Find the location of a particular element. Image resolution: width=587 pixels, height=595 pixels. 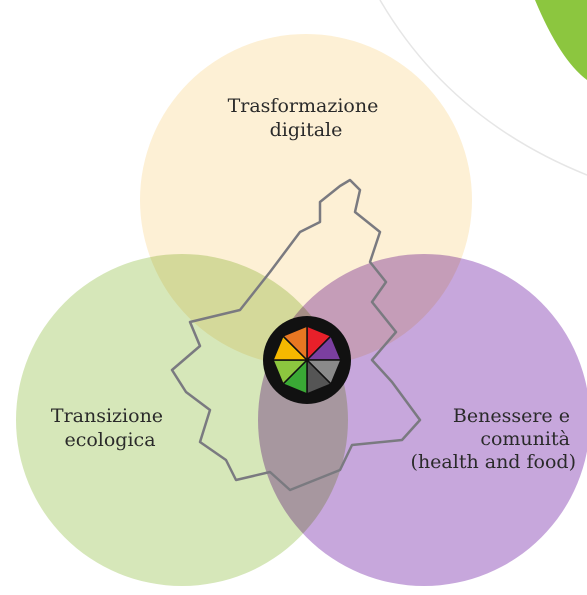

wheel-wedge is located at coordinates (294, 343).